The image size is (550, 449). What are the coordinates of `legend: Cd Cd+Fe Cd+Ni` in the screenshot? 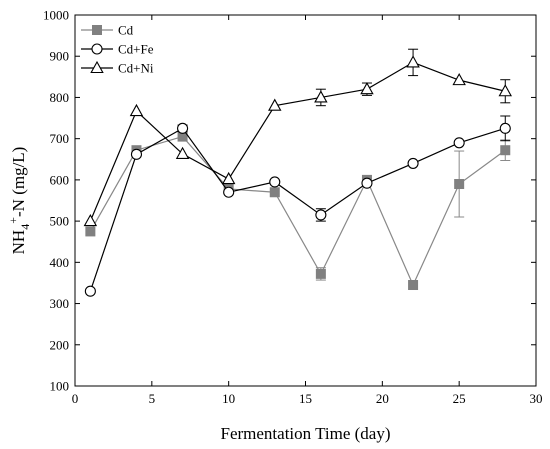 It's located at (117, 49).